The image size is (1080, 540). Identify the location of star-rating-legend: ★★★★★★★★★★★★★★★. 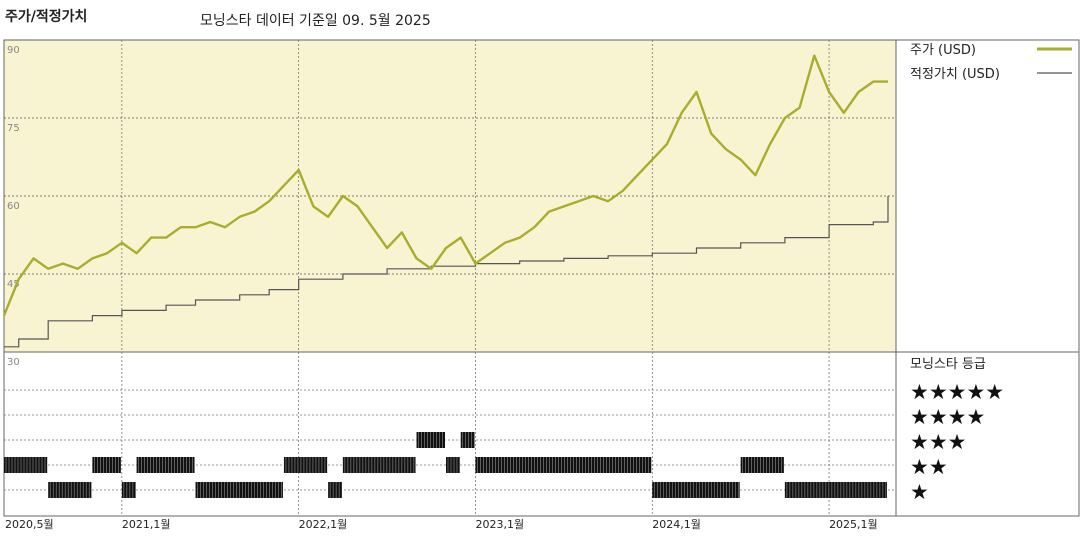
(957, 442).